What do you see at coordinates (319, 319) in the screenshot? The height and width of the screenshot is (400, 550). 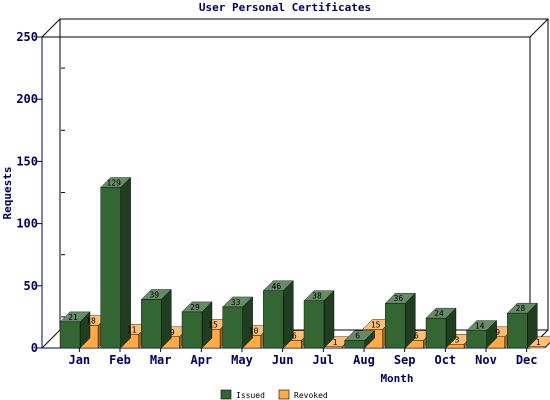 I see `bar-issued-jul` at bounding box center [319, 319].